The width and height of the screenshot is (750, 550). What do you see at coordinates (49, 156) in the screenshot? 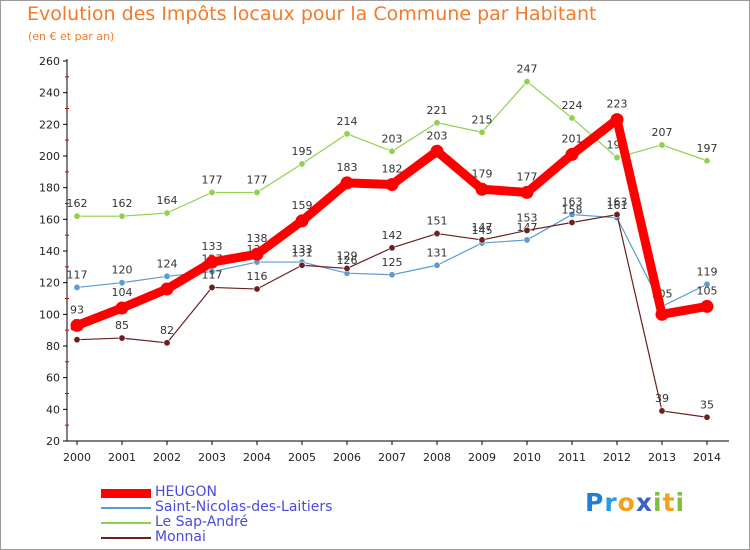
I see `y-tick-label: 200` at bounding box center [49, 156].